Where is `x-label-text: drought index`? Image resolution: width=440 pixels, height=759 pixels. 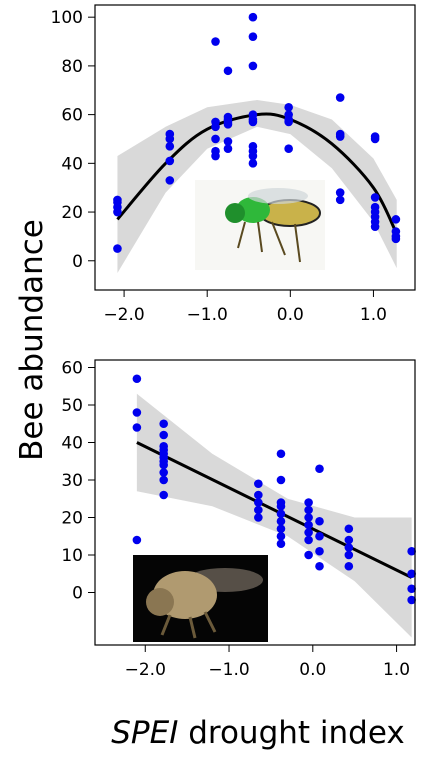 x-label-text: drought index is located at coordinates (296, 733).